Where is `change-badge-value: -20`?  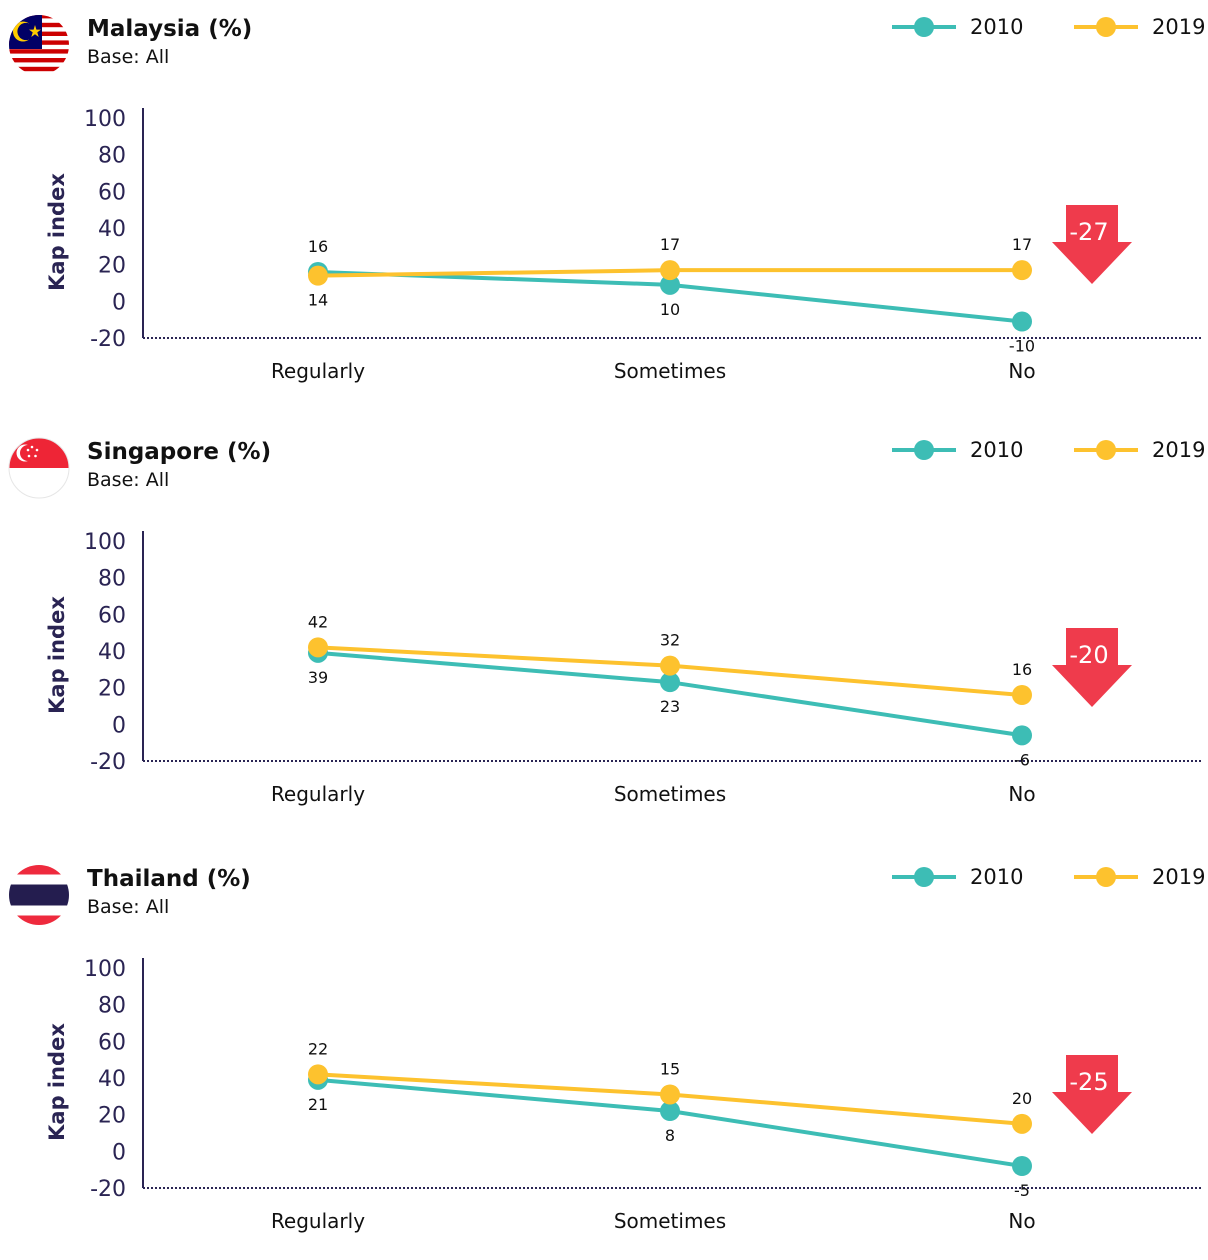 change-badge-value: -20 is located at coordinates (1088, 655).